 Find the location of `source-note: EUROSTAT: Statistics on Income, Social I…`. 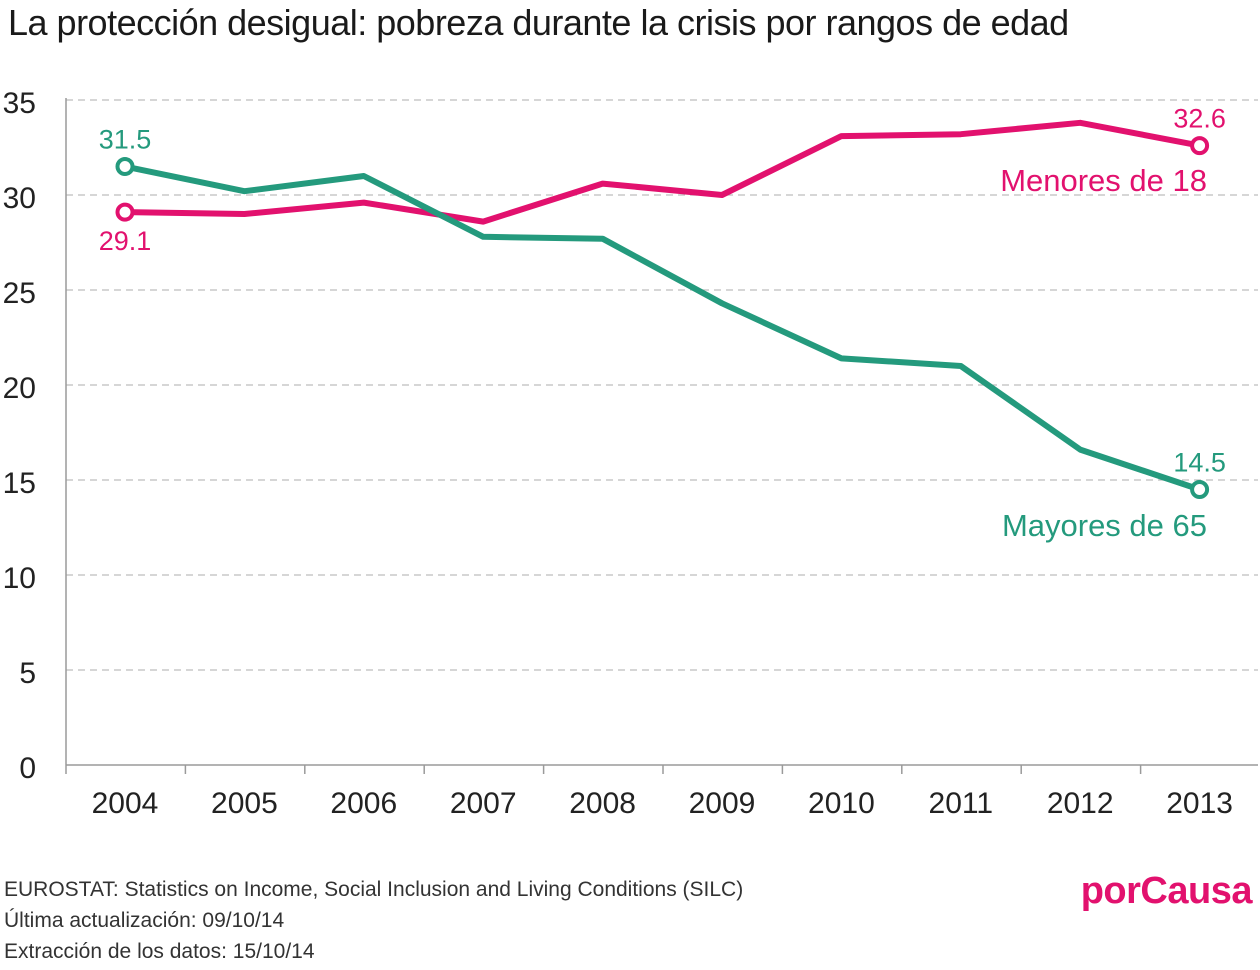

source-note: EUROSTAT: Statistics on Income, Social I… is located at coordinates (374, 889).